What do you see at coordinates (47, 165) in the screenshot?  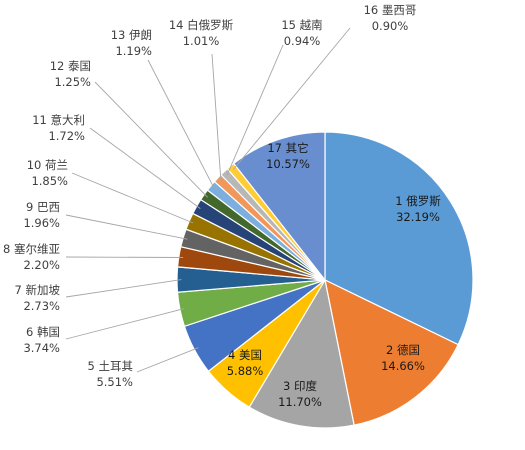 I see `slice-name-label: 10 荷兰` at bounding box center [47, 165].